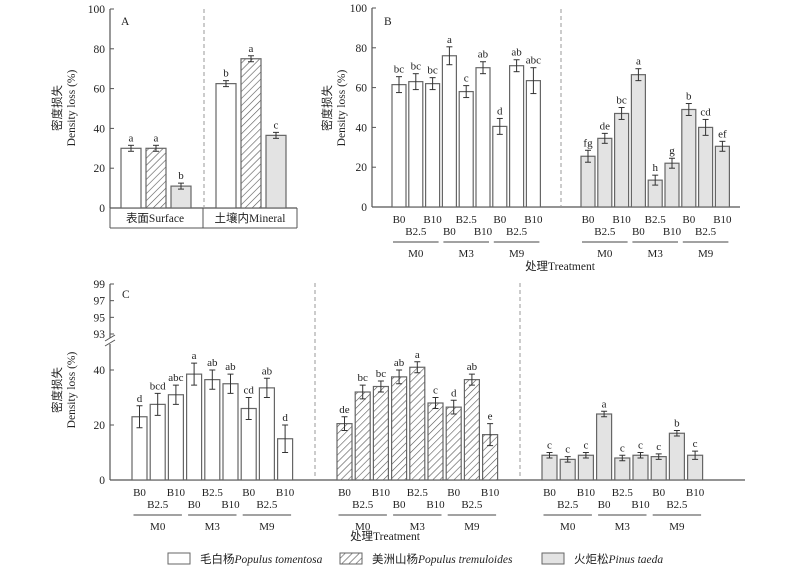 The width and height of the screenshot is (800, 569). I want to click on panel-b-y-label-cn: 密度损失, so click(327, 108).